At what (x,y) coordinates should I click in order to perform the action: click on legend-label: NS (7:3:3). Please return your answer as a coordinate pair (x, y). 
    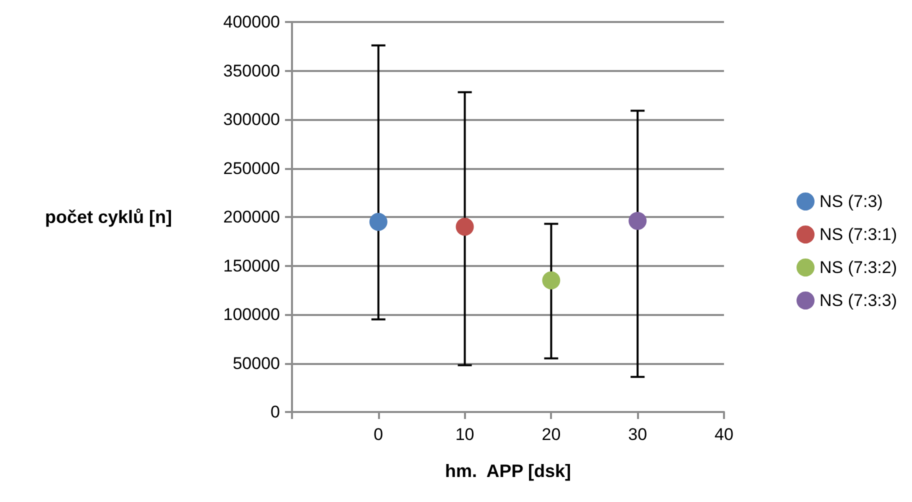
    Looking at the image, I should click on (859, 300).